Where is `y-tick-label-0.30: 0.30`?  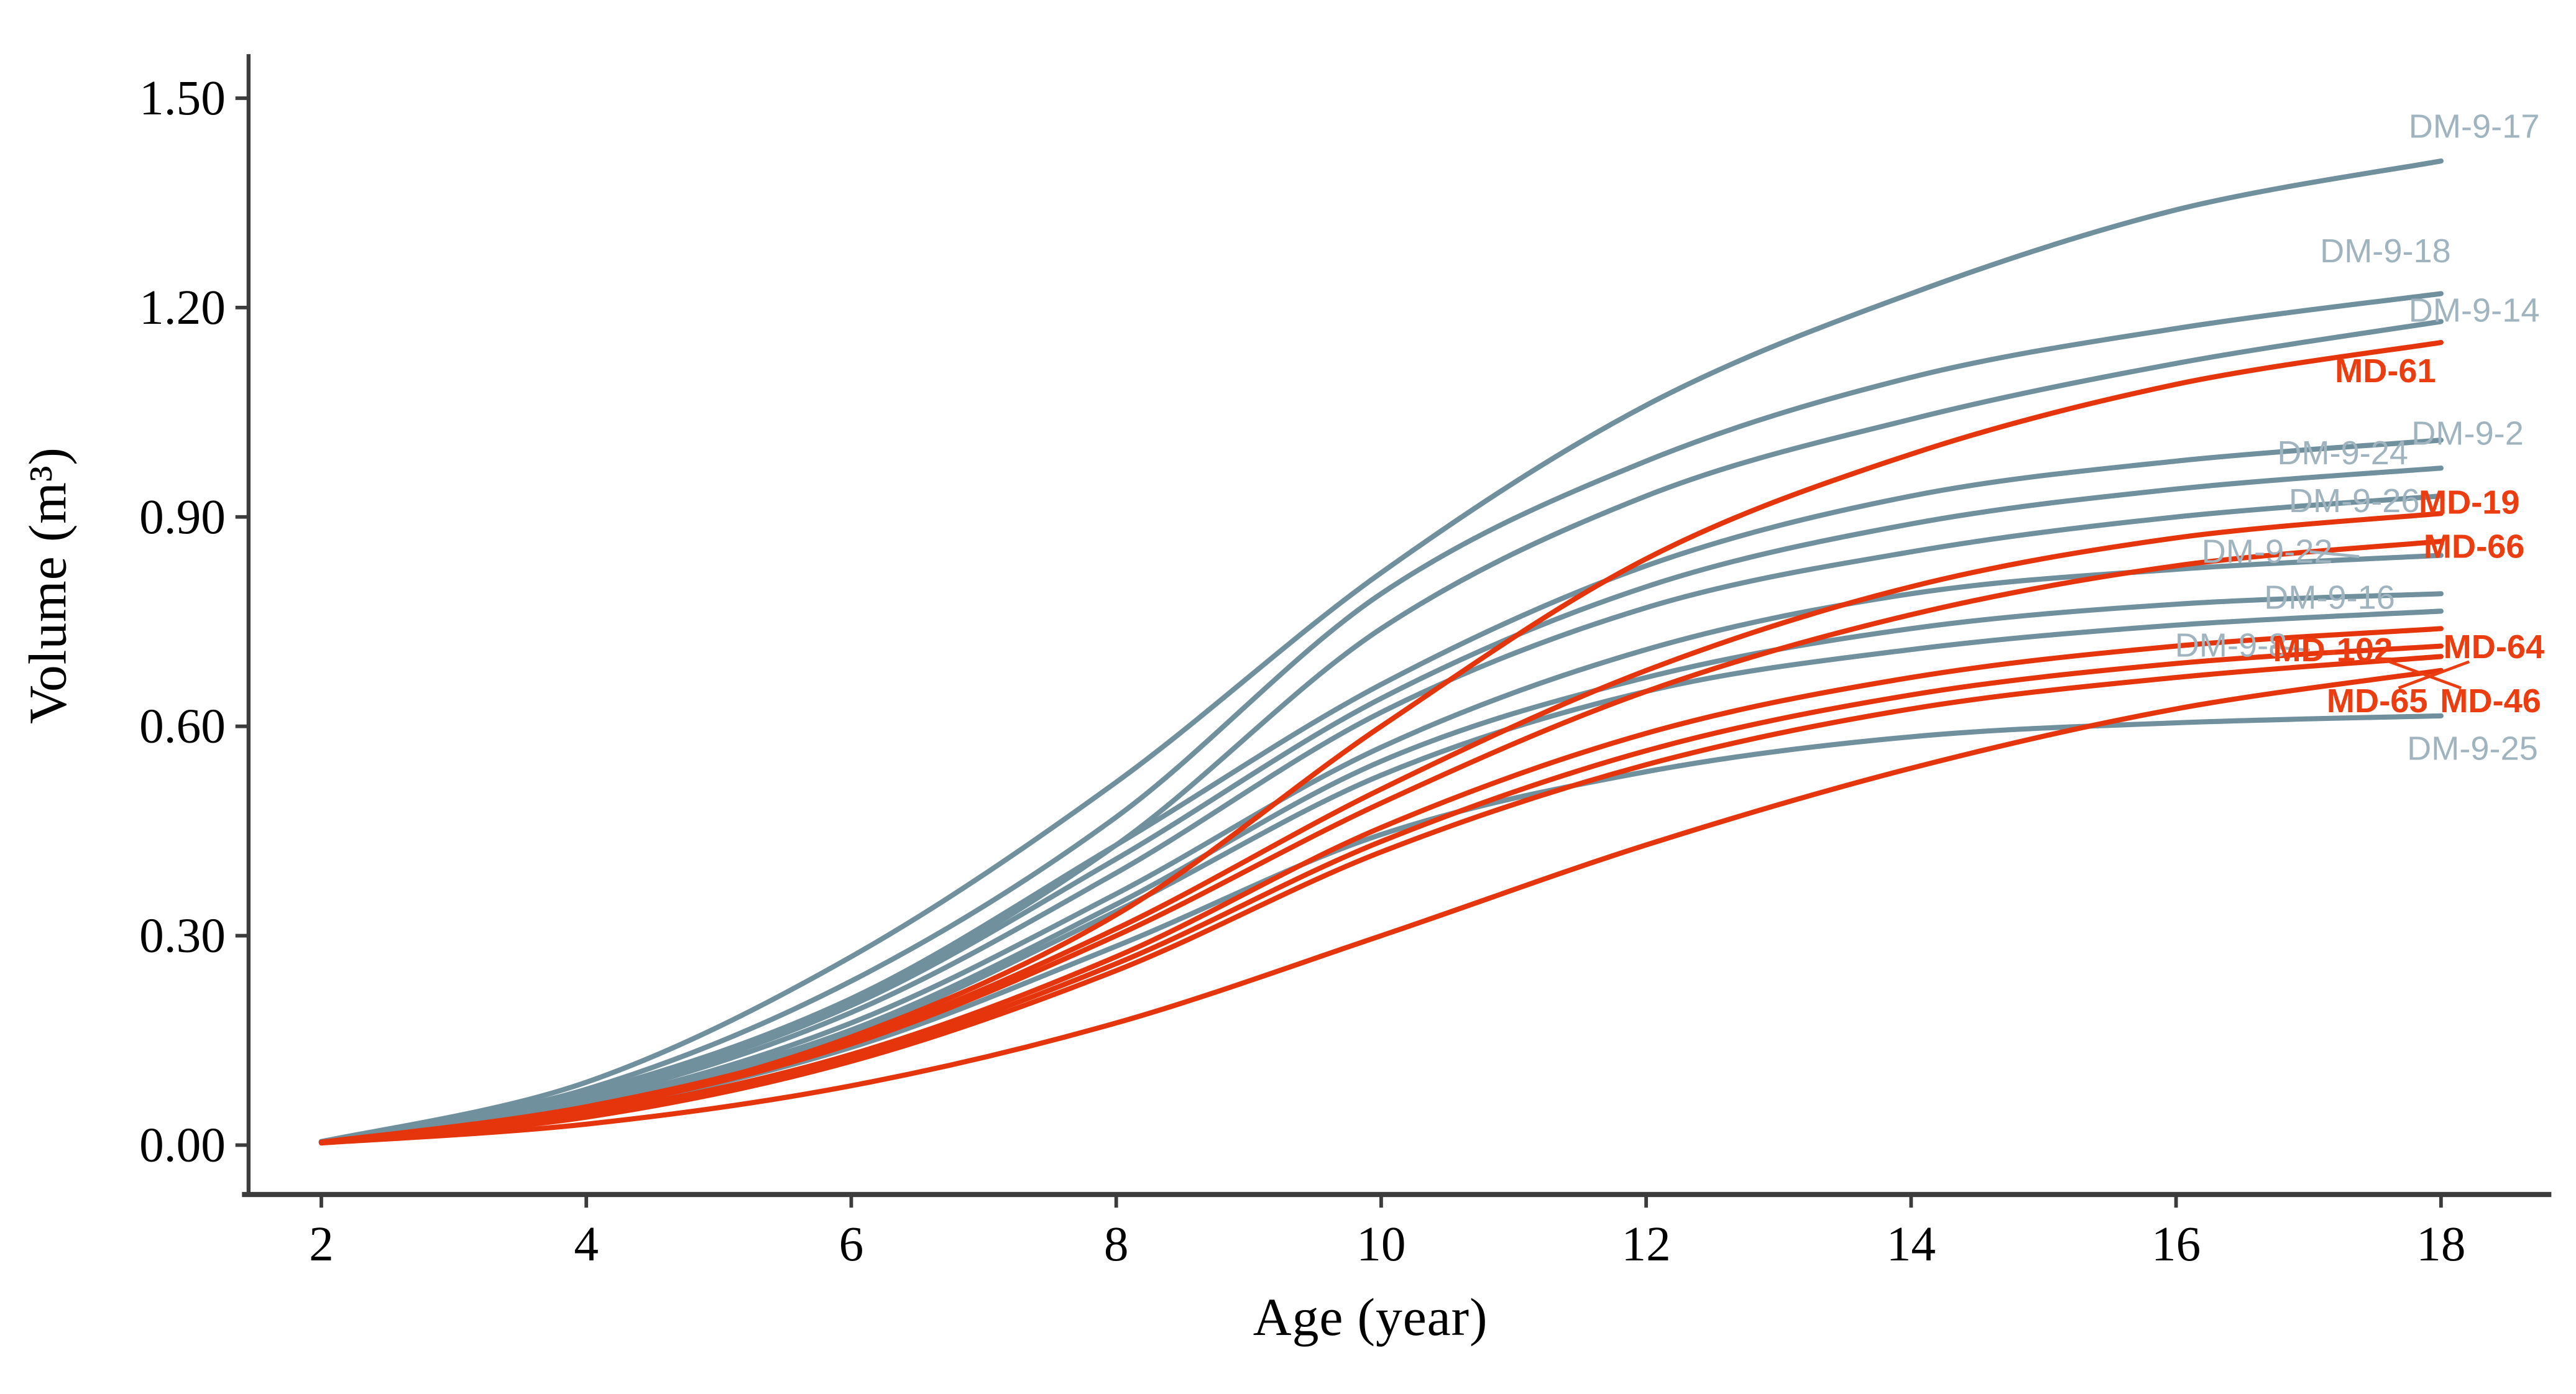
y-tick-label-0.30: 0.30 is located at coordinates (182, 936).